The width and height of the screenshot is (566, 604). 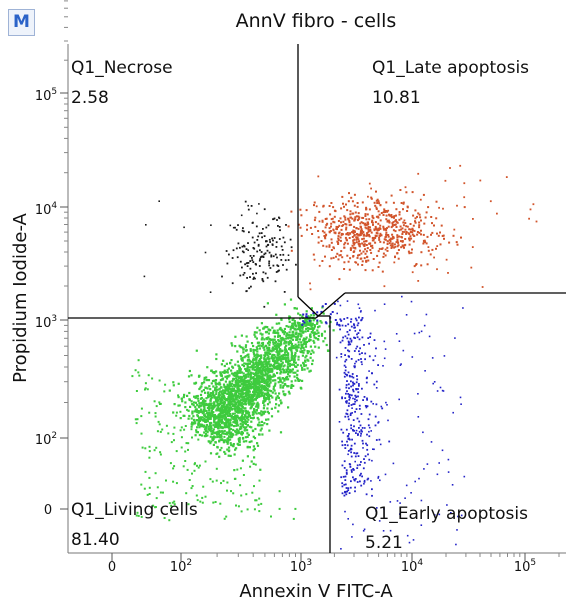 What do you see at coordinates (257, 369) in the screenshot?
I see `living-event-1994` at bounding box center [257, 369].